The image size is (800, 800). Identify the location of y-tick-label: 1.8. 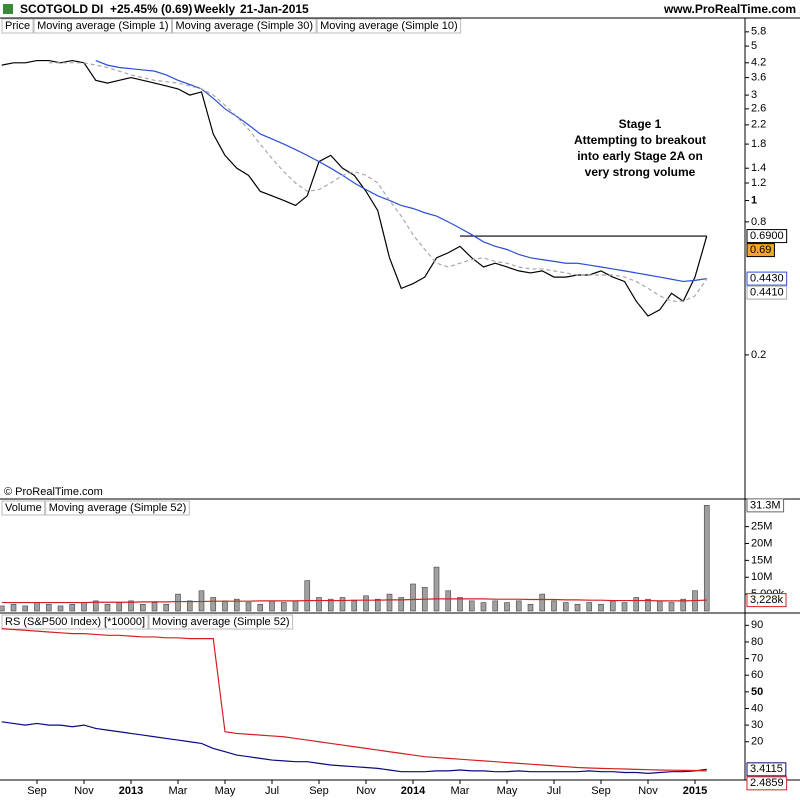
(758, 144).